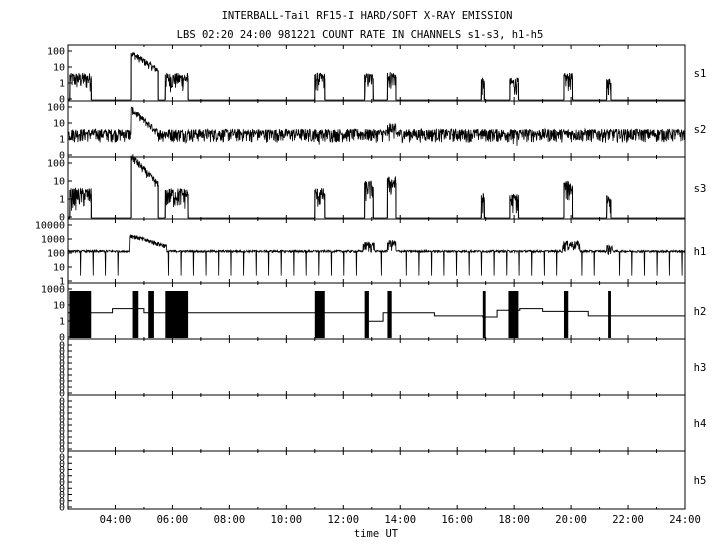 The width and height of the screenshot is (720, 550). Describe the element at coordinates (376, 480) in the screenshot. I see `panel-frame-h5` at that location.